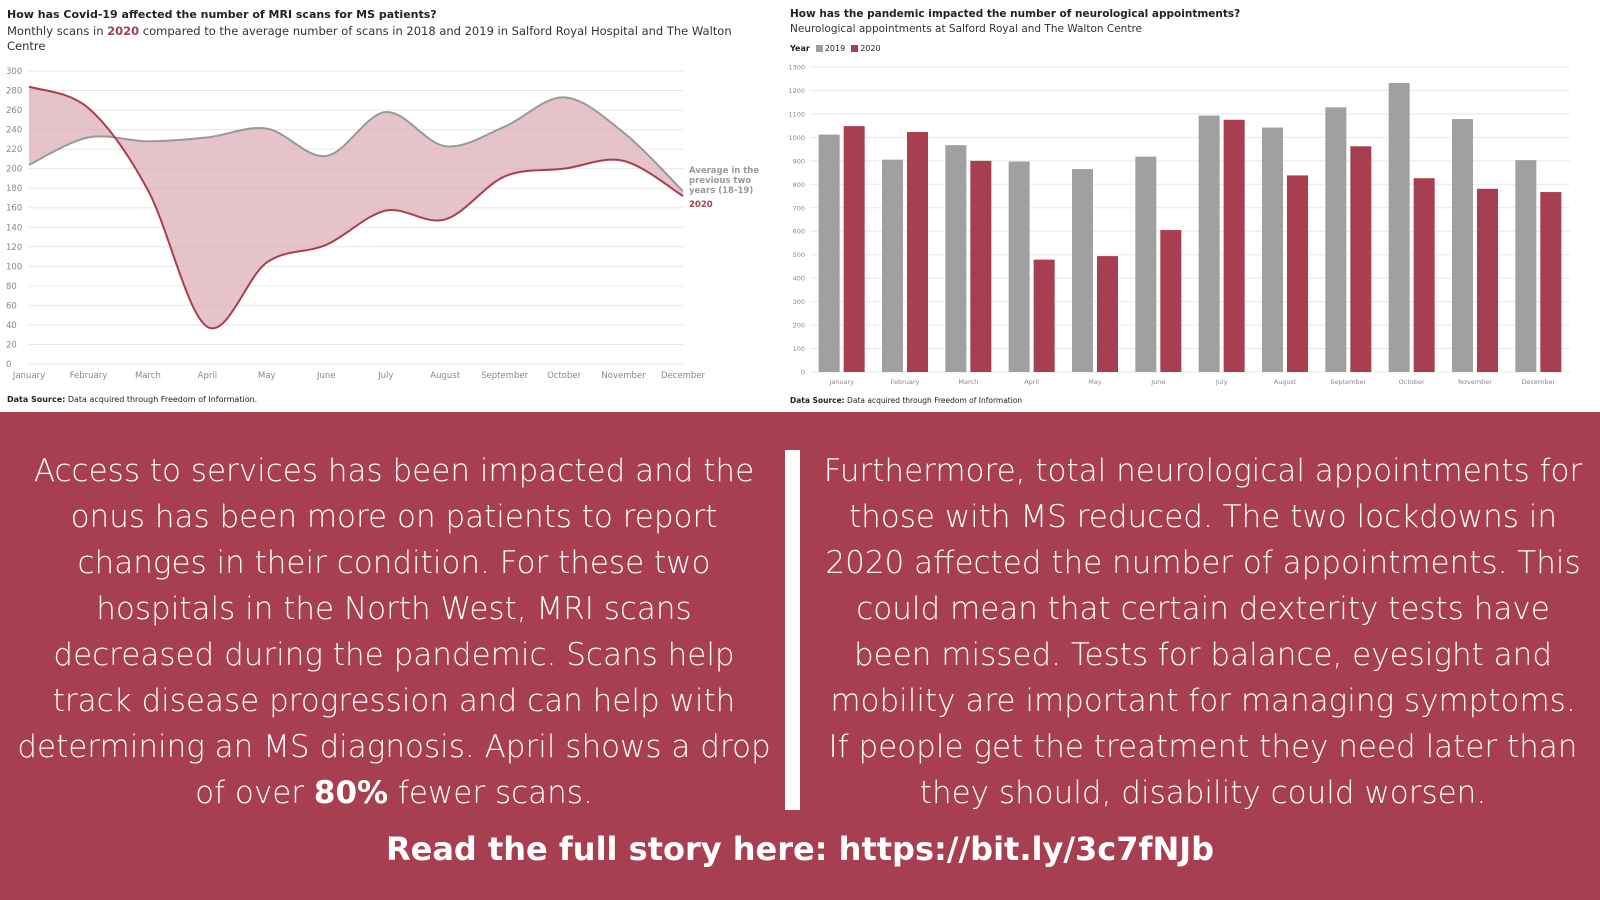 This screenshot has width=1600, height=900. I want to click on series-label-average: previous two, so click(720, 181).